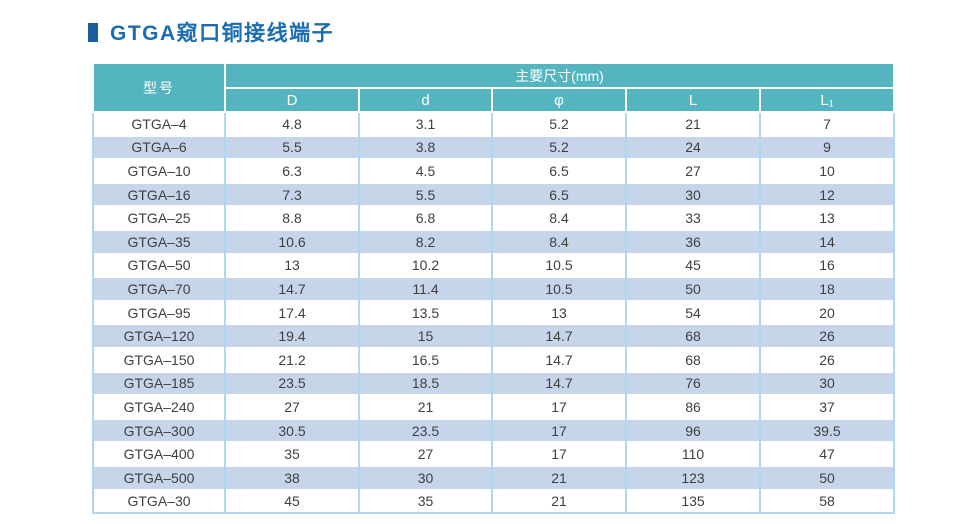 Image resolution: width=968 pixels, height=524 pixels. I want to click on model-cell: GTGA–6, so click(158, 147).